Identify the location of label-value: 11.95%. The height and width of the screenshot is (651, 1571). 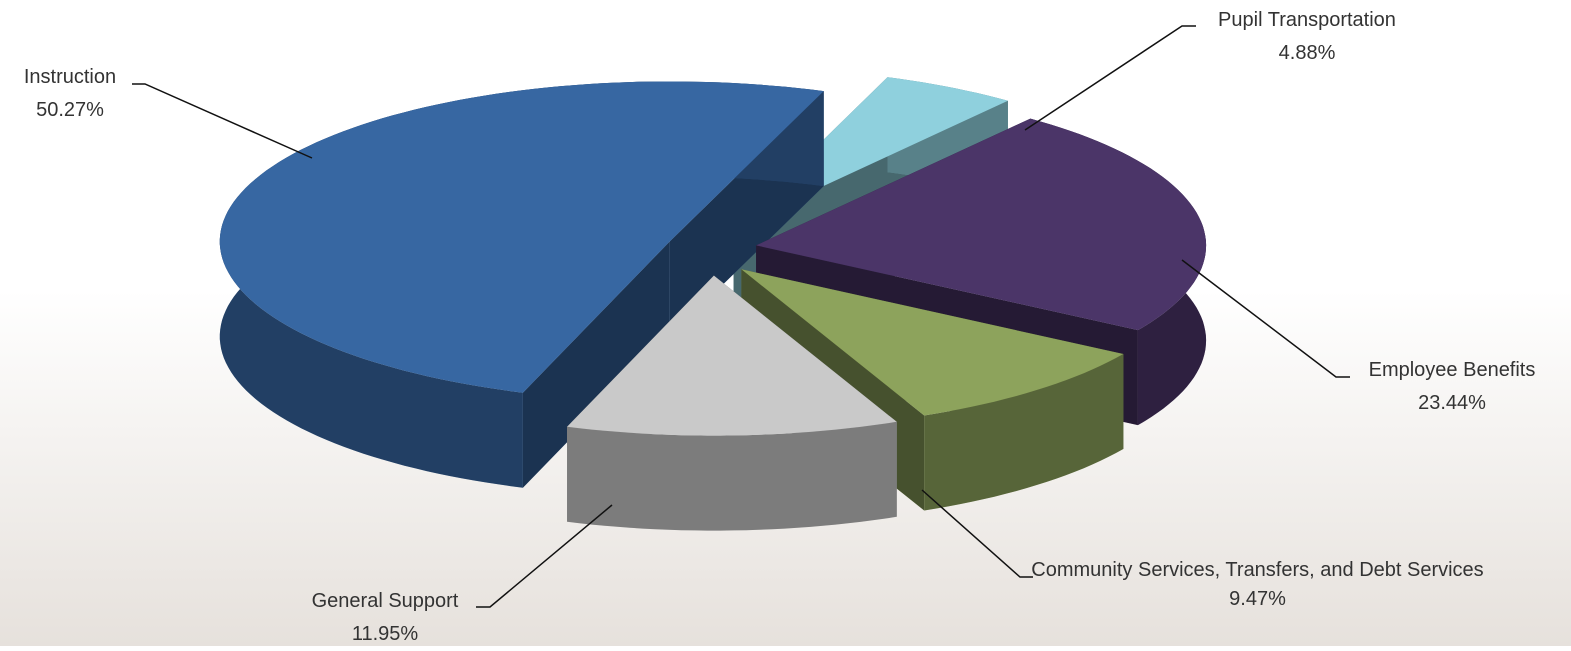
(385, 634).